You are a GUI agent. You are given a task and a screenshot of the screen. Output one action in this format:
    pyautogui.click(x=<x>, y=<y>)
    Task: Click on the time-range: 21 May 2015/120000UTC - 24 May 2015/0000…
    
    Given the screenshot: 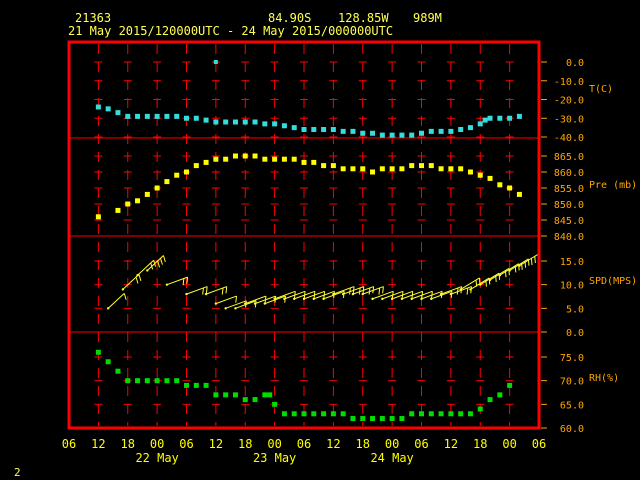 What is the action you would take?
    pyautogui.click(x=230, y=31)
    